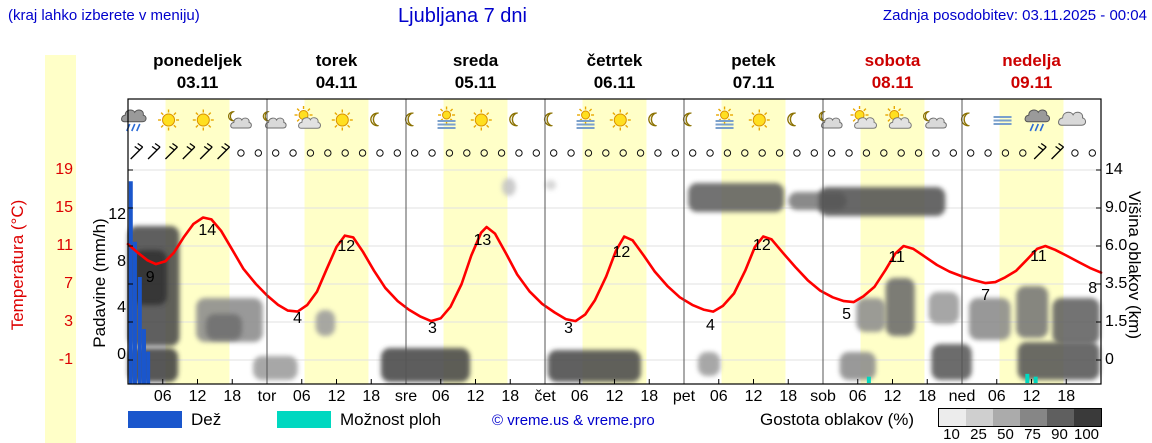 This screenshot has width=1152, height=443. Describe the element at coordinates (1031, 60) in the screenshot. I see `day-name-7: nedelja` at that location.